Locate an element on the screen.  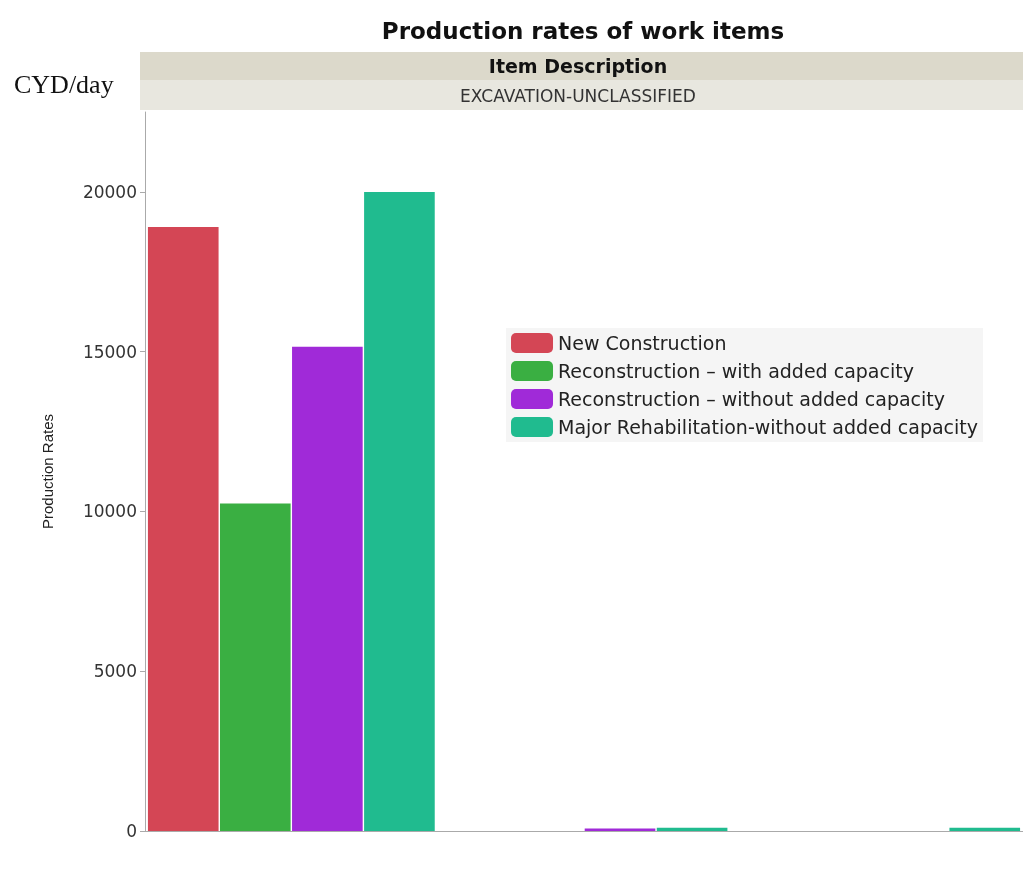
legend-label: Major Rehabilitation-without added capacity is located at coordinates (768, 427).